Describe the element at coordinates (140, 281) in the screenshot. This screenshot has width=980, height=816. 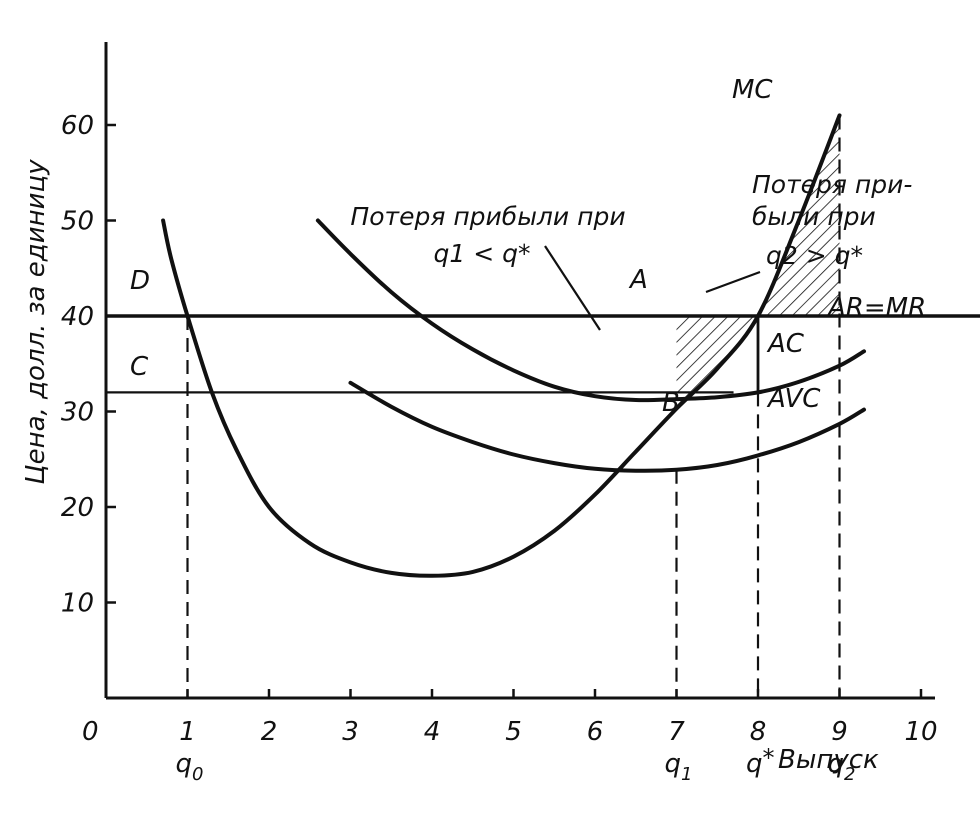
I see `d-label: D` at that location.